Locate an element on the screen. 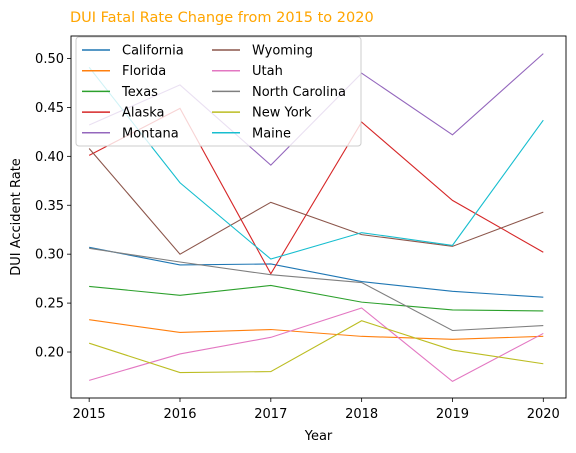  y-tick-label: 0.45 is located at coordinates (49, 108).